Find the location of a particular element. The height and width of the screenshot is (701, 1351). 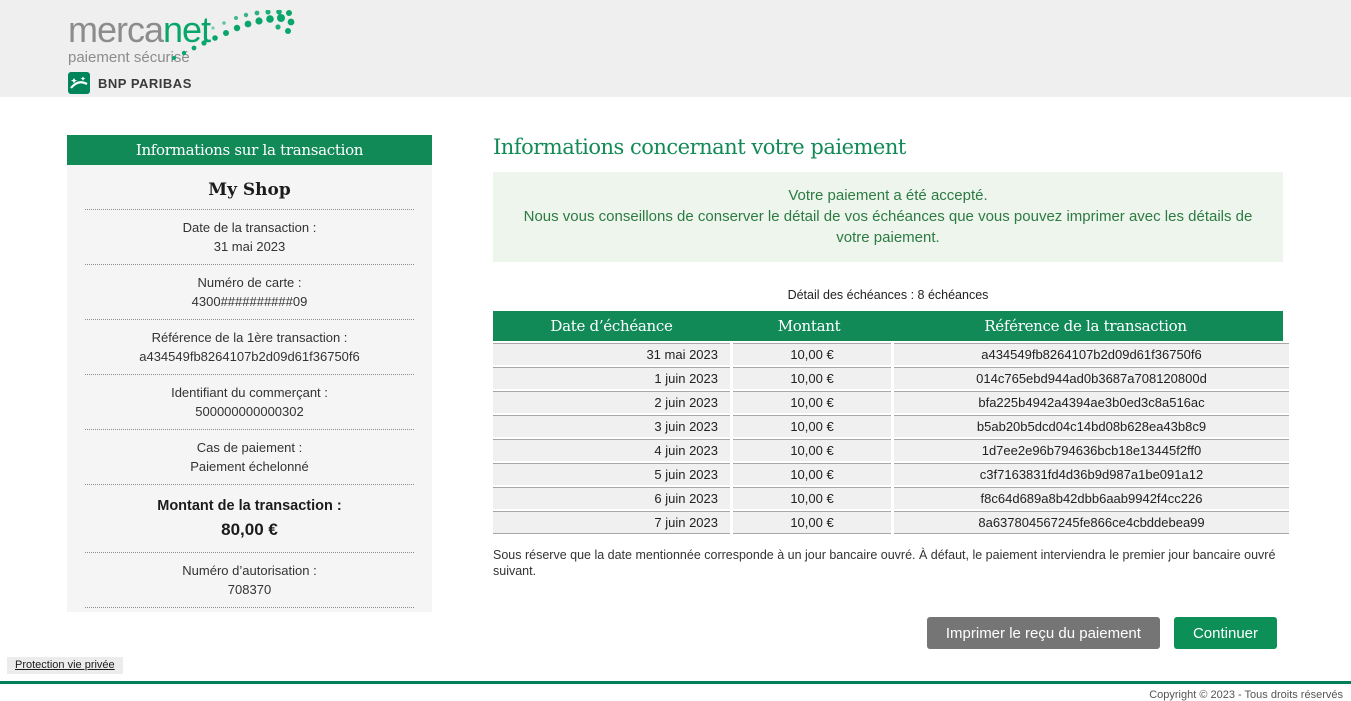

field-label: Numéro de carte : is located at coordinates (249, 282).